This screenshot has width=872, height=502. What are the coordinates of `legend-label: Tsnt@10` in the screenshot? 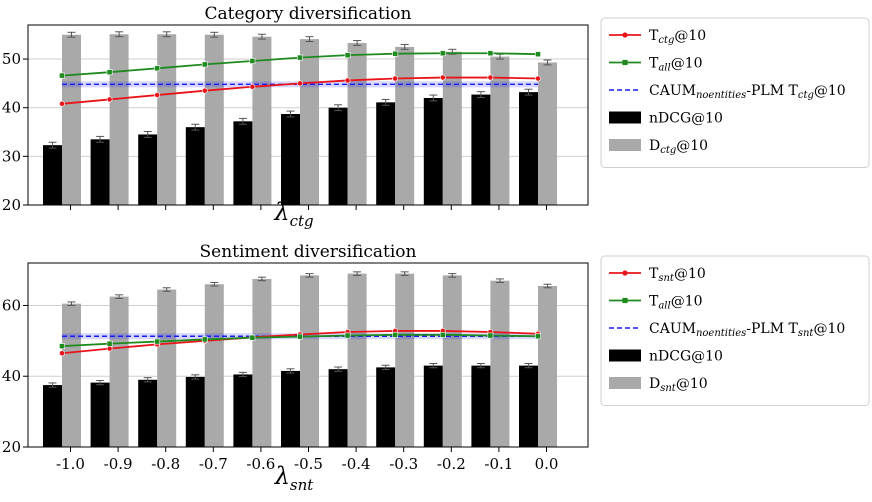 It's located at (677, 275).